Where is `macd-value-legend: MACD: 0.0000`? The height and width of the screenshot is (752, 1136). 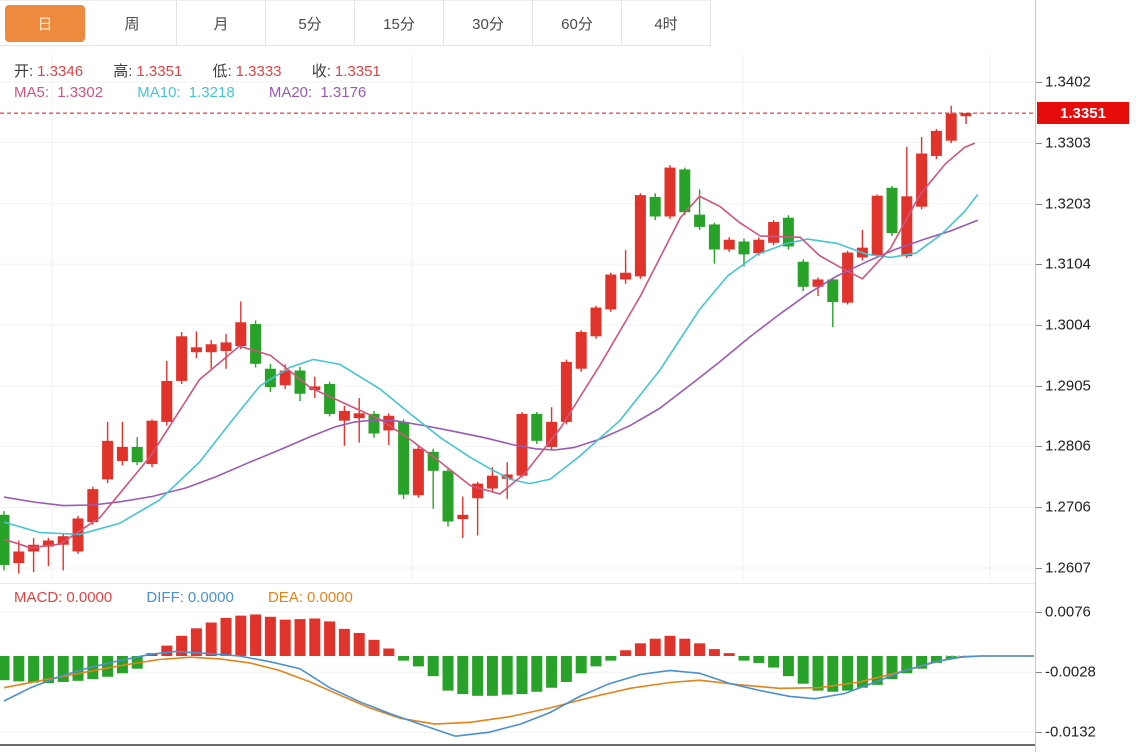 macd-value-legend: MACD: 0.0000 is located at coordinates (63, 597).